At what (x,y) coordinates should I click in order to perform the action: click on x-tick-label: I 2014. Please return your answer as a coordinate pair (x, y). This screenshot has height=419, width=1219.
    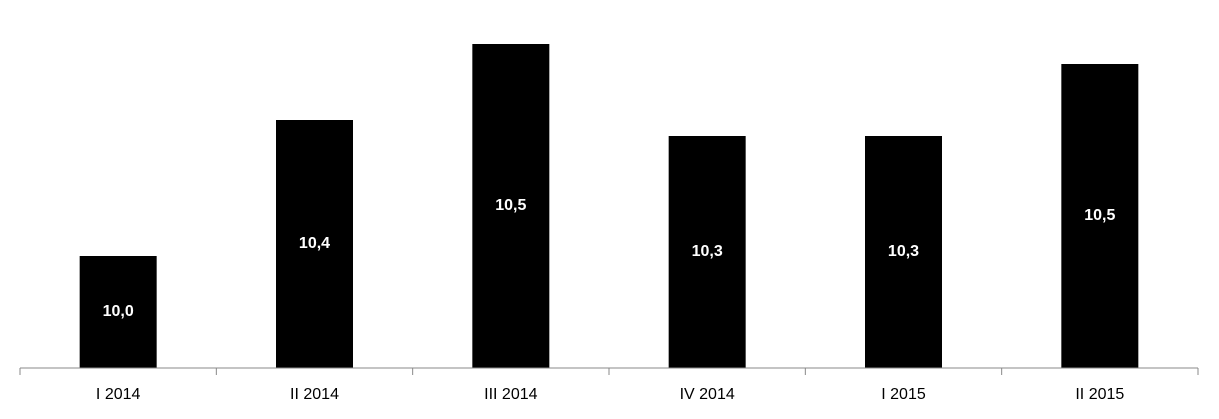
    Looking at the image, I should click on (118, 394).